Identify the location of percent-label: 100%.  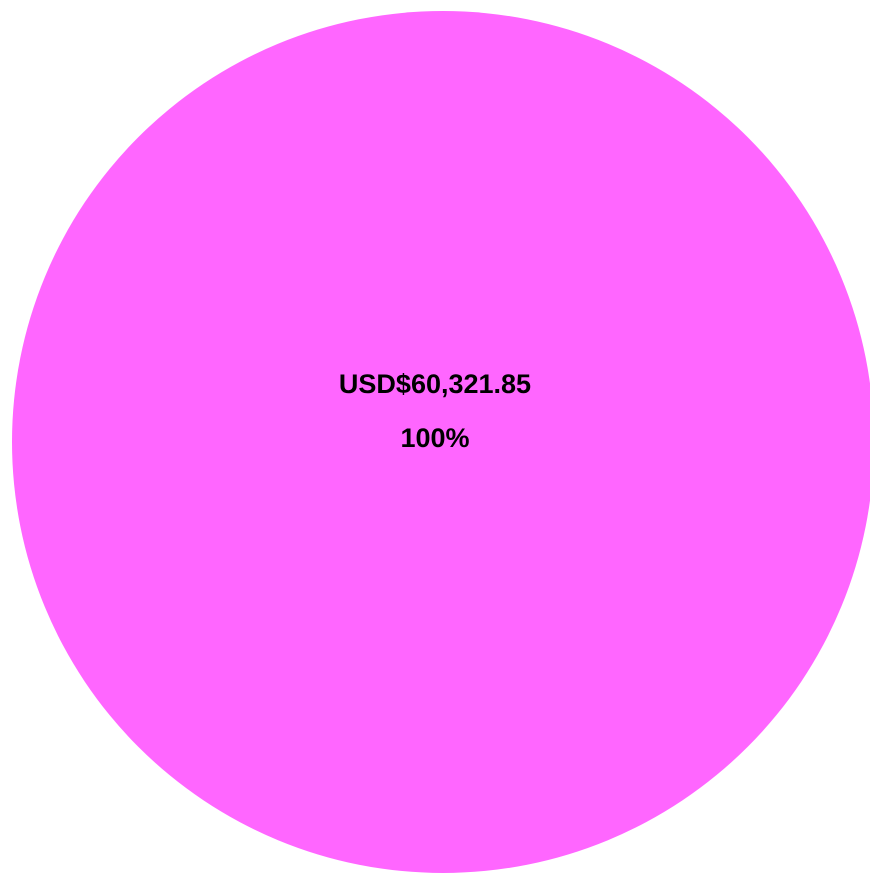
(434, 438).